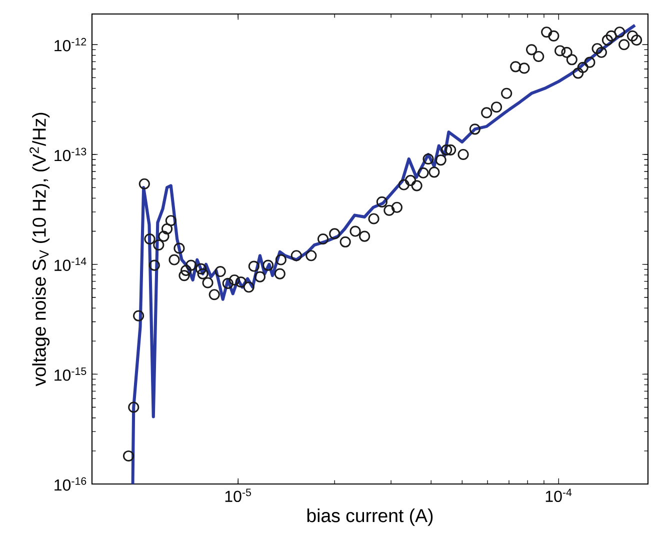 This screenshot has height=539, width=651. Describe the element at coordinates (70, 155) in the screenshot. I see `y-tick-label: 10$^{-13}$` at that location.